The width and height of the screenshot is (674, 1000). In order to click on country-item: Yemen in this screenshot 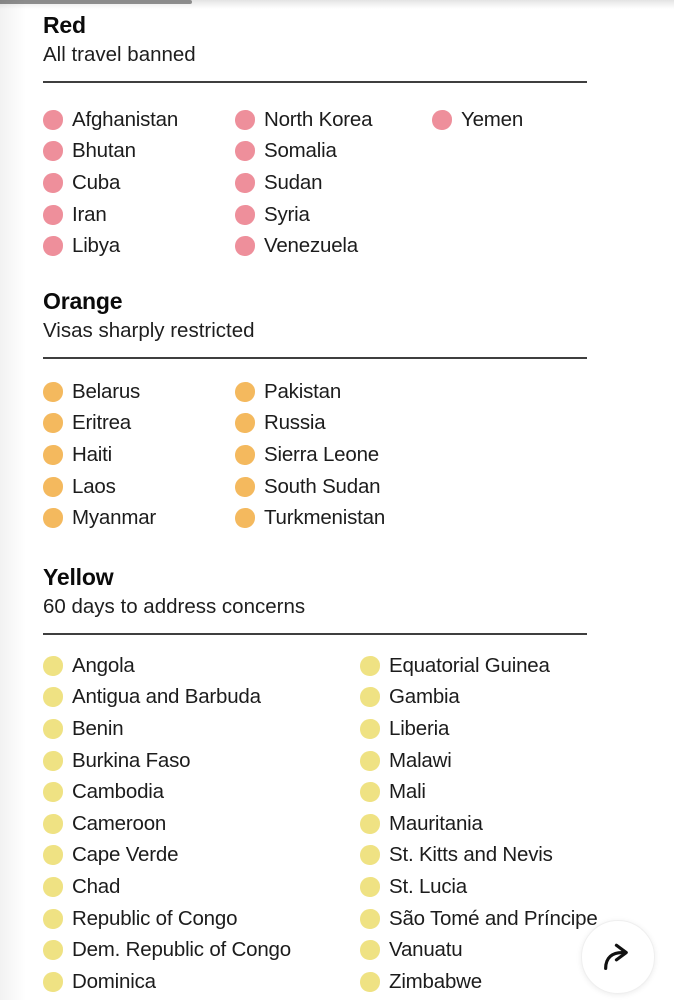, I will do `click(477, 120)`.